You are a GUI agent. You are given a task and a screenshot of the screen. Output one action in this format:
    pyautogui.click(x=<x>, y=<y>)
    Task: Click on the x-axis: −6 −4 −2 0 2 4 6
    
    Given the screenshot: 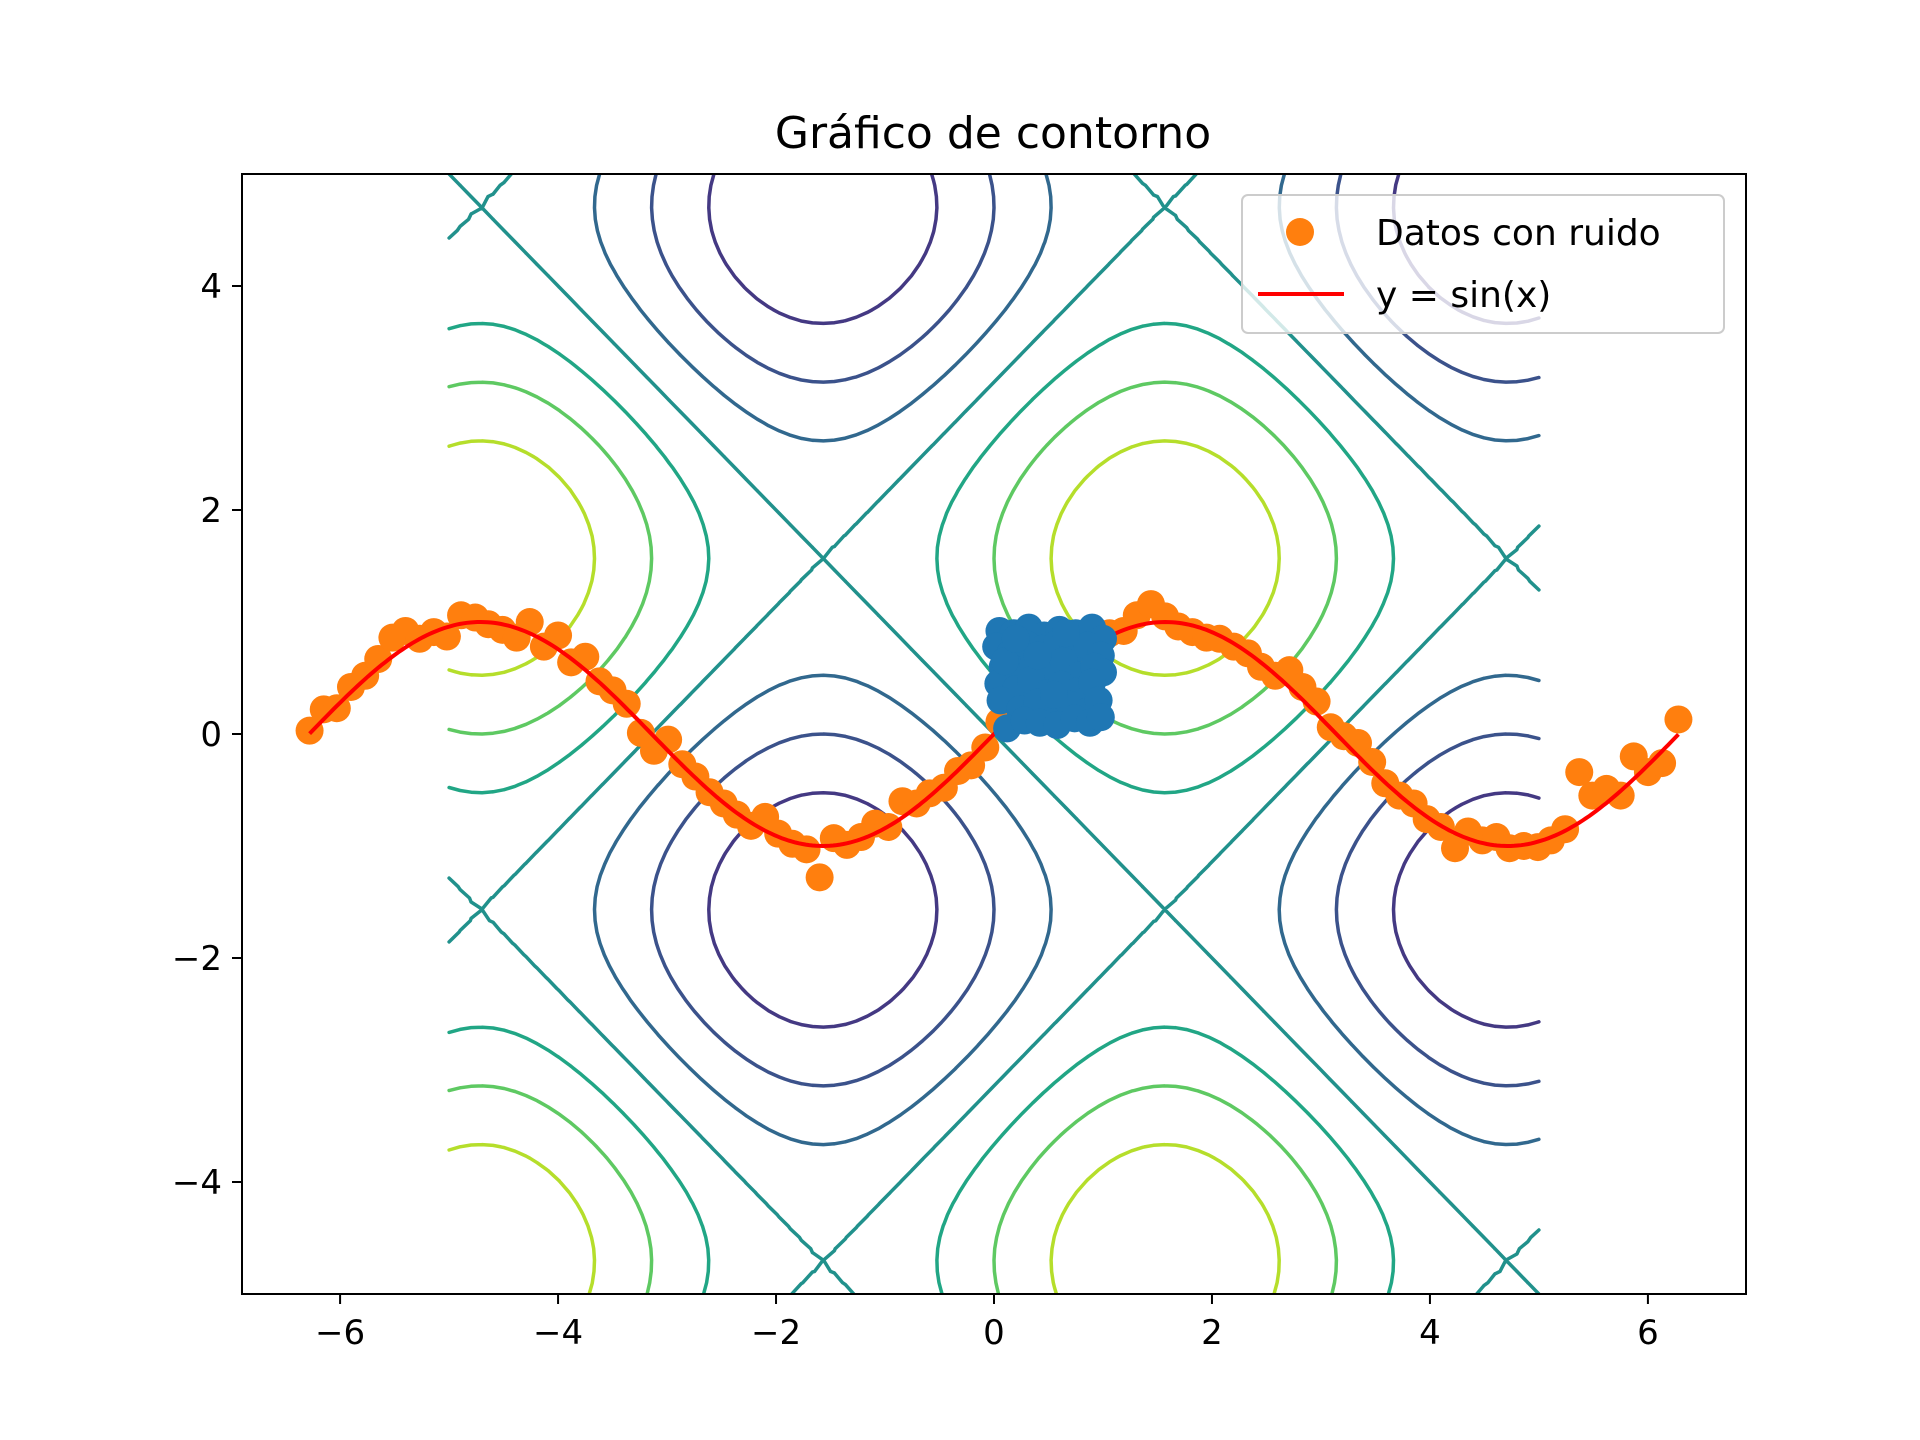 What is the action you would take?
    pyautogui.click(x=987, y=1323)
    